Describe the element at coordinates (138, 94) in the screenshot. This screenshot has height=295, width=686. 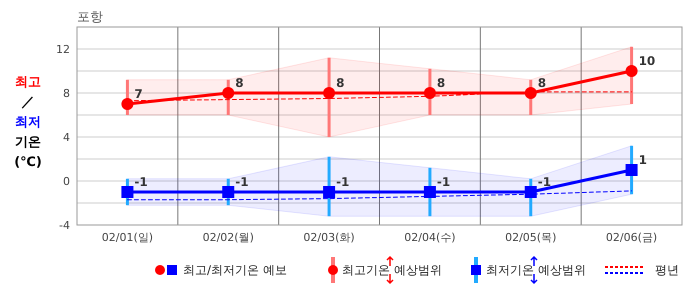
I see `data-label: 7` at that location.